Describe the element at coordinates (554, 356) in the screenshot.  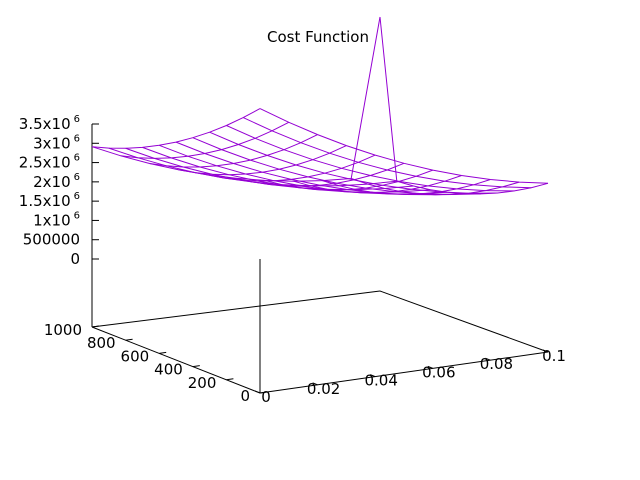
I see `x-tick-label: 0.1` at that location.